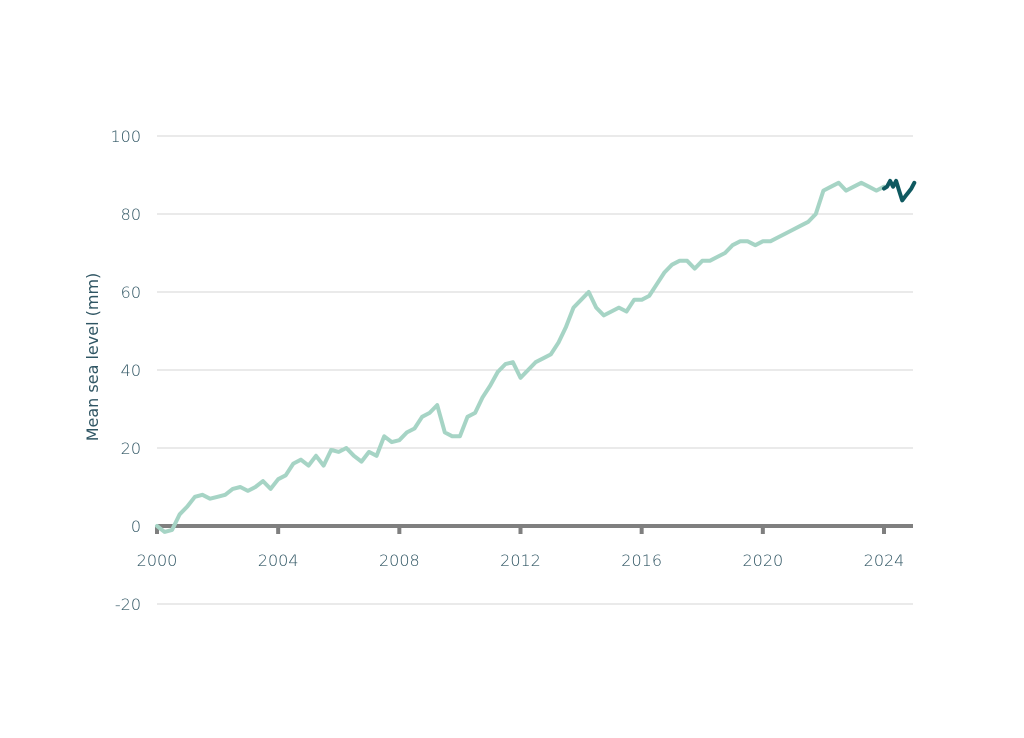  I want to click on x-tick-label: 2000, so click(157, 560).